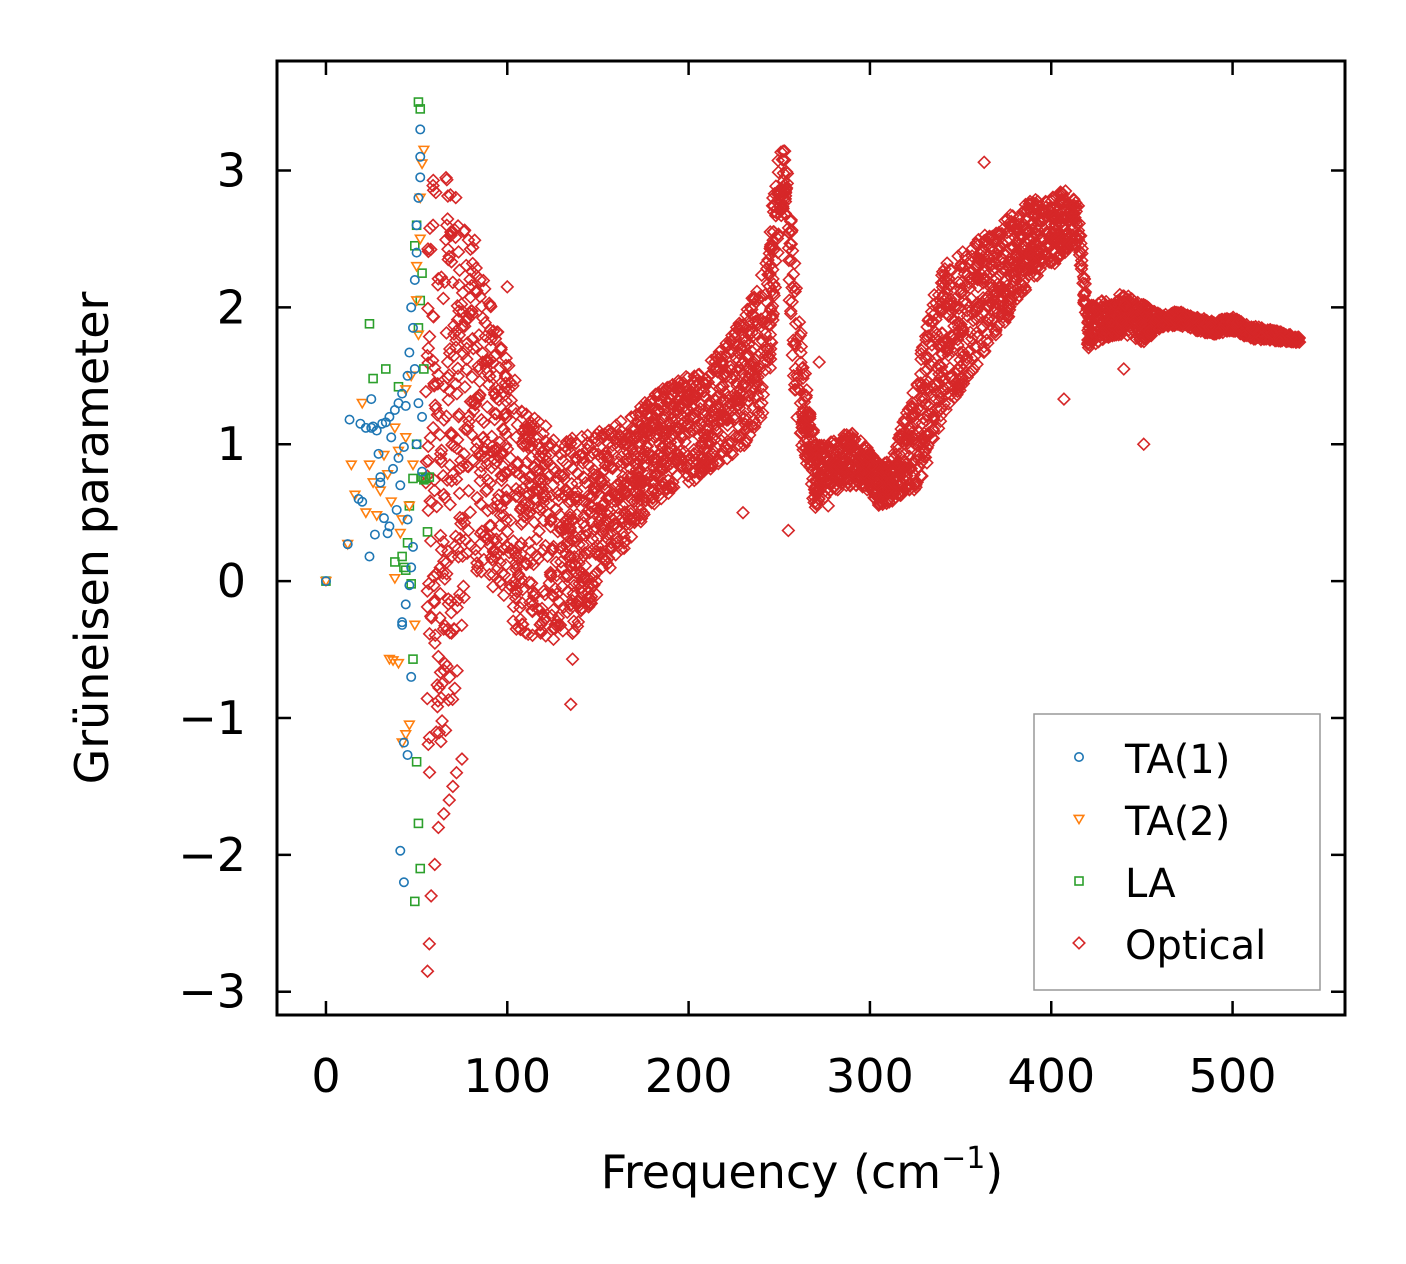  Describe the element at coordinates (1177, 852) in the screenshot. I see `legend: TA(1) TA(2) LA Optical` at that location.